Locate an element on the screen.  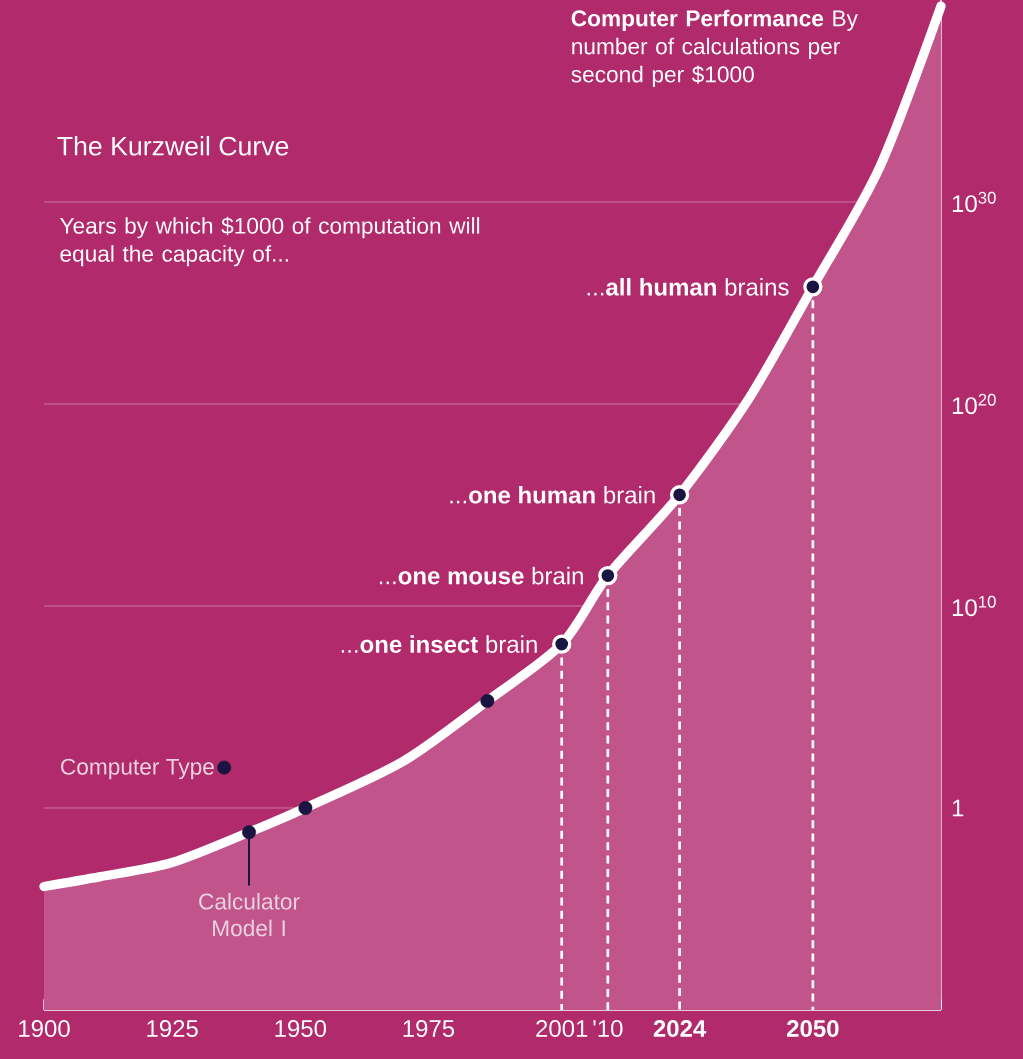
y-tick-label: 10$^{10}$ is located at coordinates (974, 606).